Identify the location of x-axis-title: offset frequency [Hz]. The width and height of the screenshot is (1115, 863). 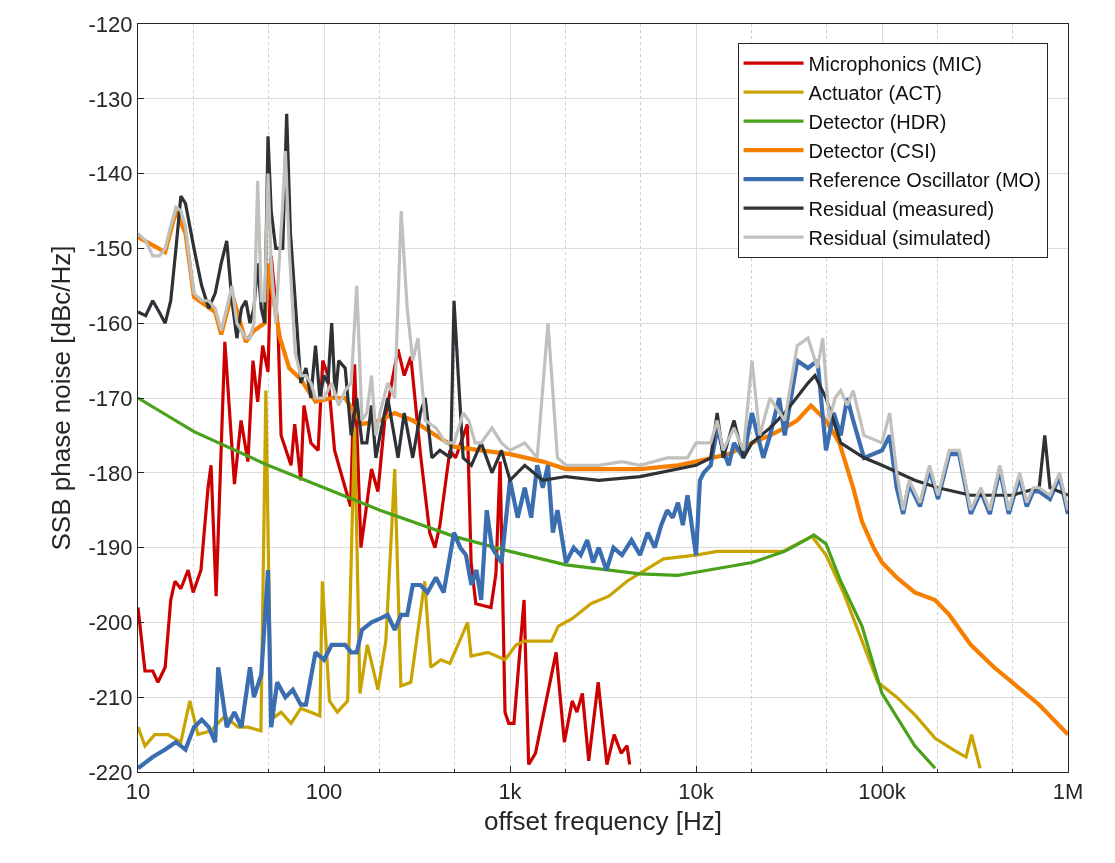
(603, 821).